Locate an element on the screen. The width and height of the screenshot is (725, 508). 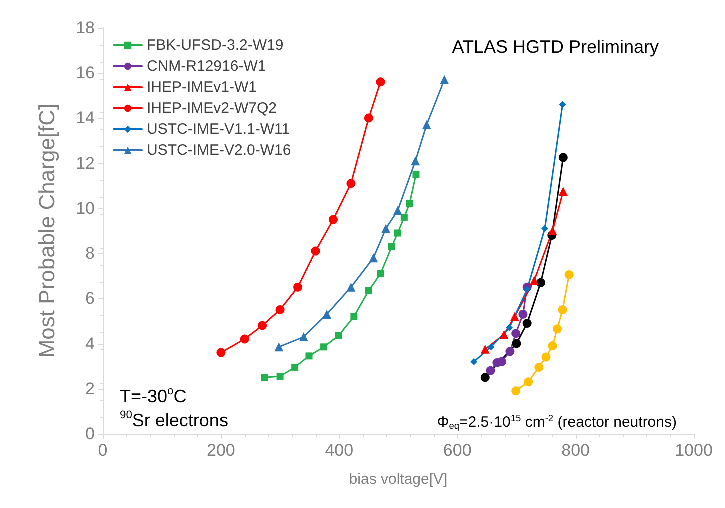
x-tick-label: 0 is located at coordinates (103, 450).